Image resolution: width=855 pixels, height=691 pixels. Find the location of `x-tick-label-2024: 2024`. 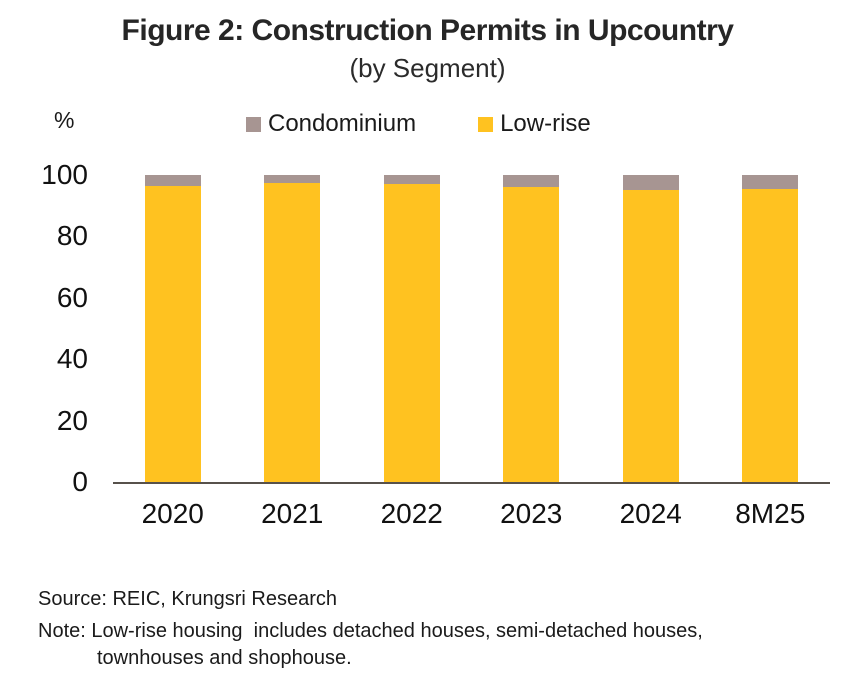

x-tick-label-2024: 2024 is located at coordinates (650, 513).